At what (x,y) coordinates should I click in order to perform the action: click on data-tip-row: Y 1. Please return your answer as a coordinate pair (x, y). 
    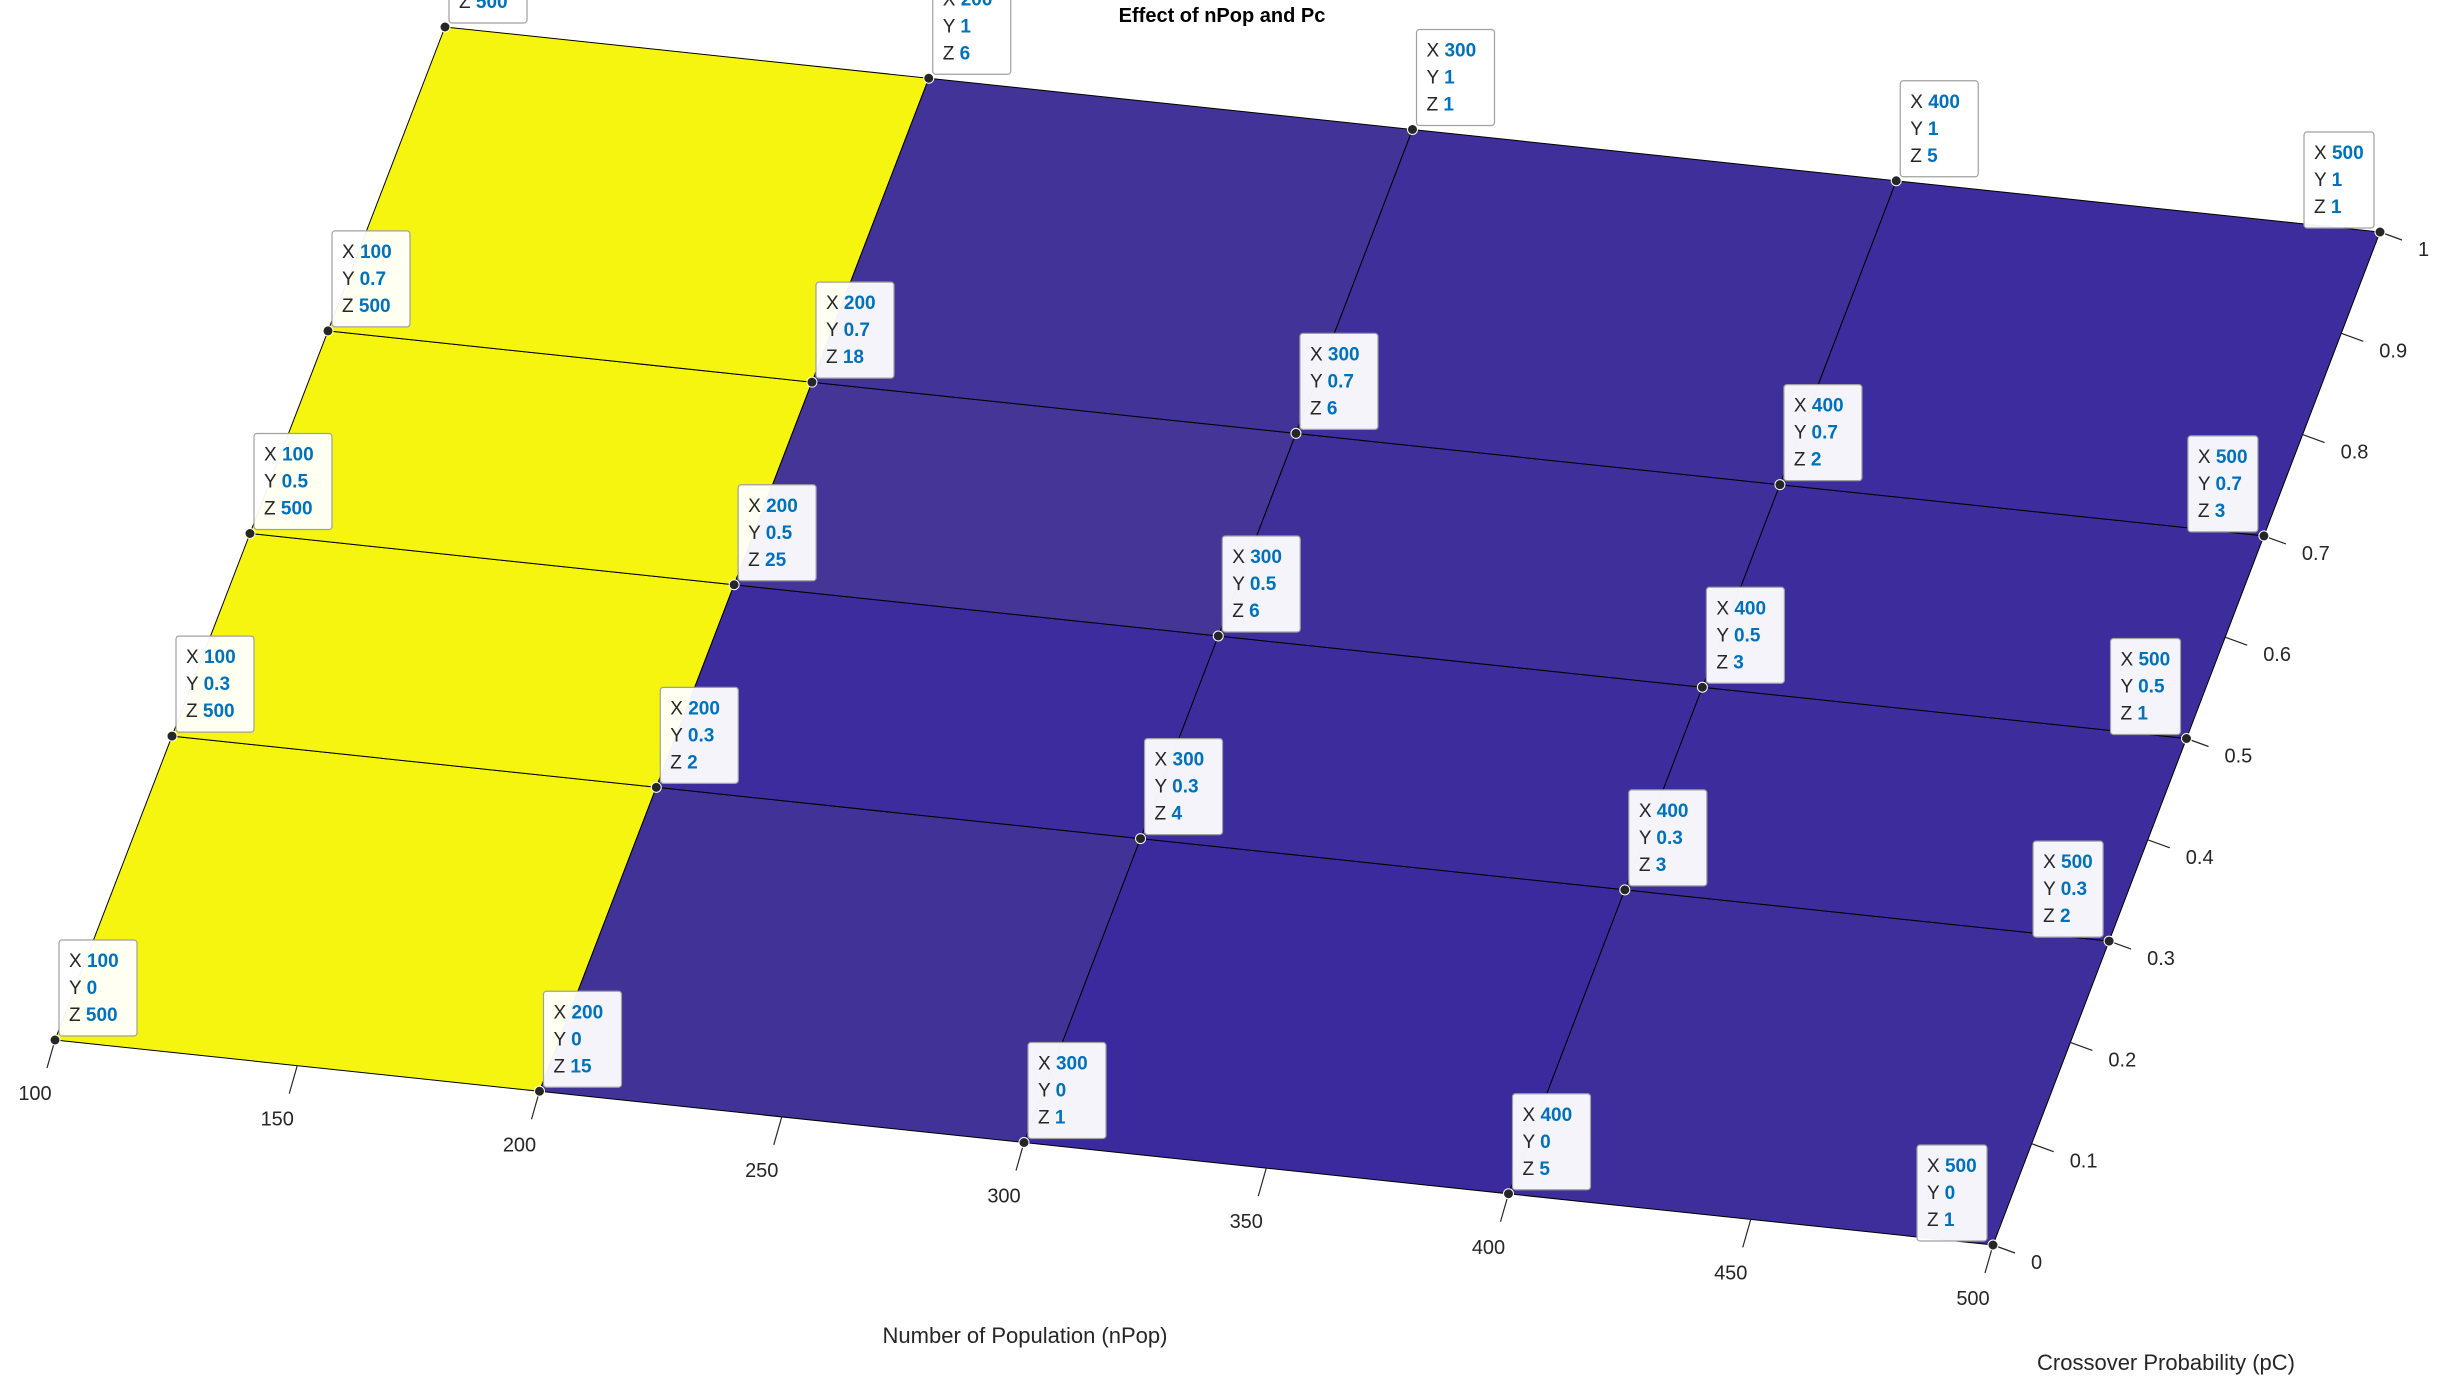
    Looking at the image, I should click on (1924, 129).